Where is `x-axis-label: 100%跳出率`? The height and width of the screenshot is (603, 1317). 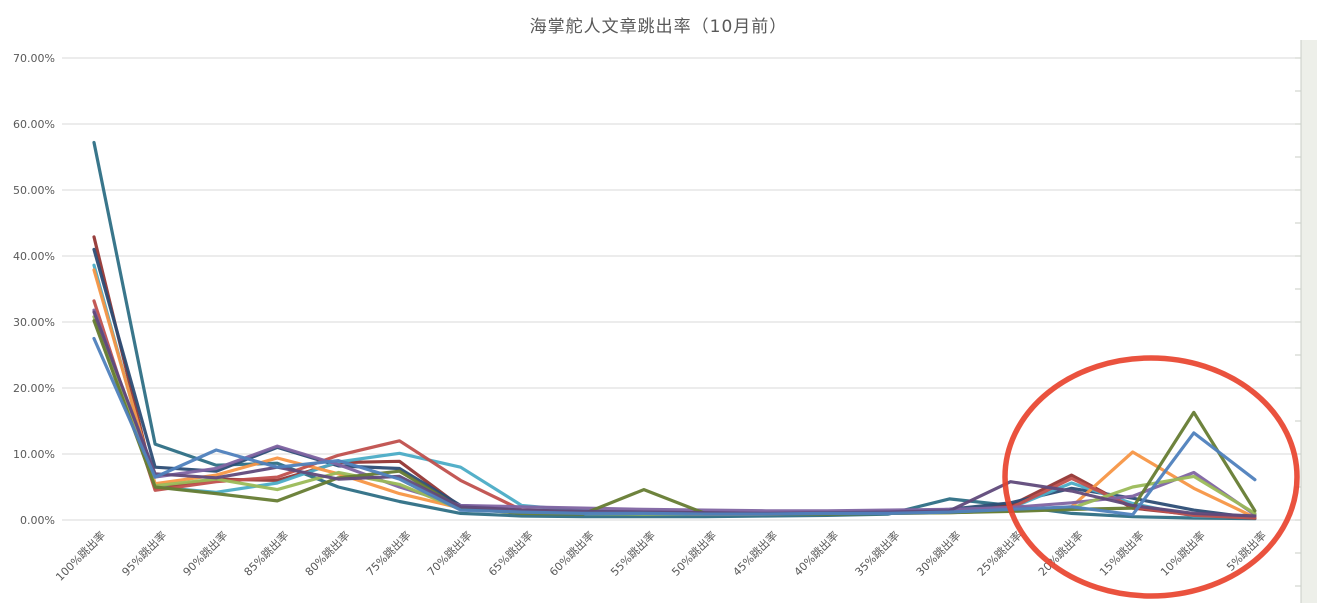
x-axis-label: 100%跳出率 is located at coordinates (80, 555).